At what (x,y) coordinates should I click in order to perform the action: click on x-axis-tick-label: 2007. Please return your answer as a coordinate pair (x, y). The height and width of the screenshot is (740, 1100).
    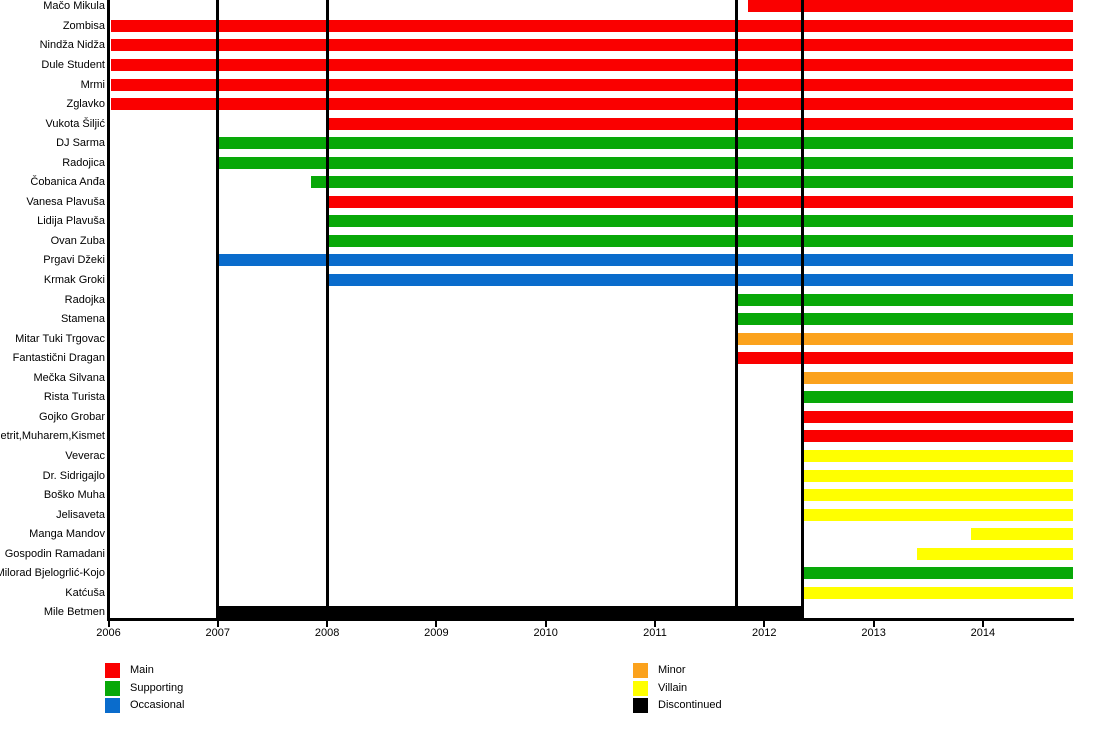
    Looking at the image, I should click on (218, 633).